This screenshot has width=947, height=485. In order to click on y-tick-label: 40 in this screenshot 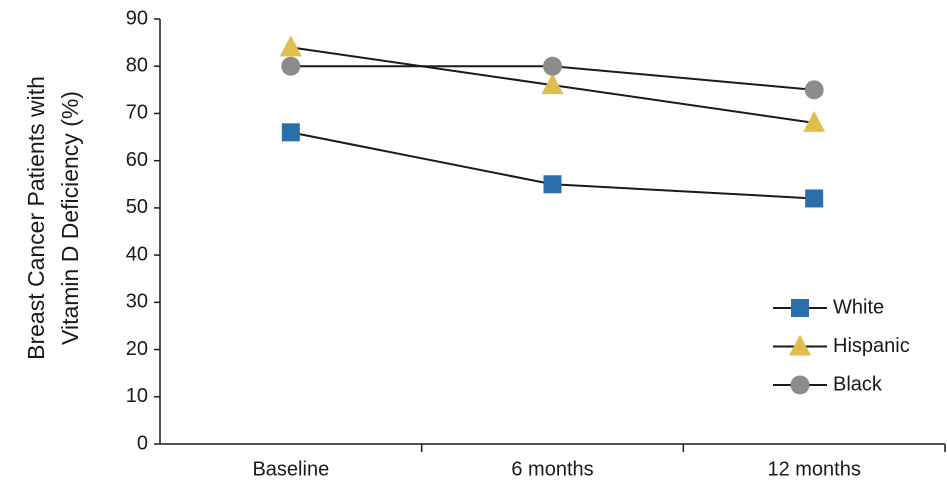, I will do `click(137, 254)`.